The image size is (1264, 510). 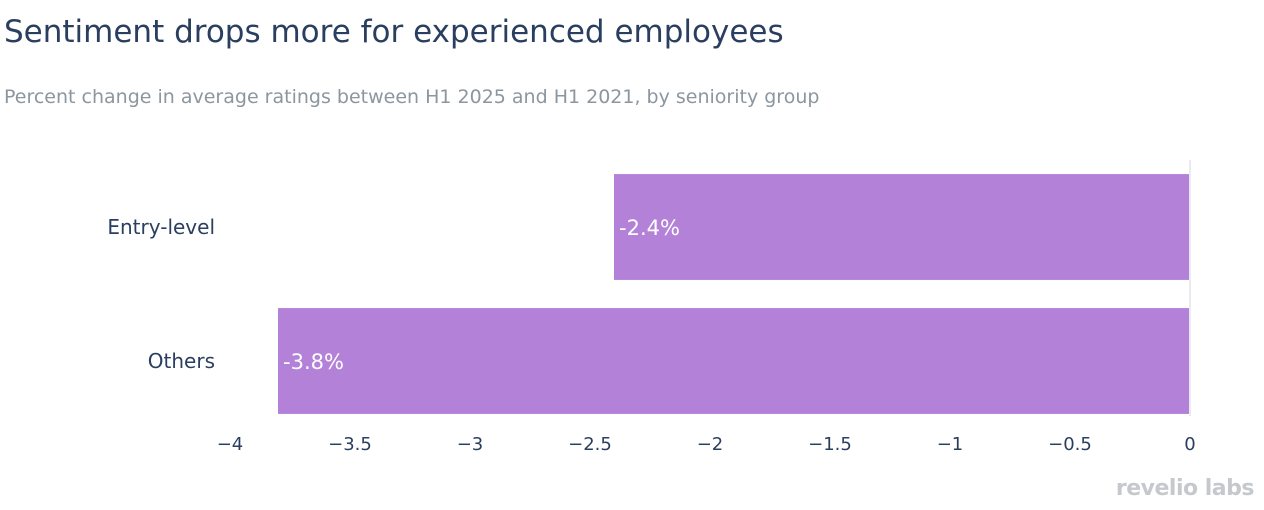 I want to click on category-label: Others, so click(x=181, y=361).